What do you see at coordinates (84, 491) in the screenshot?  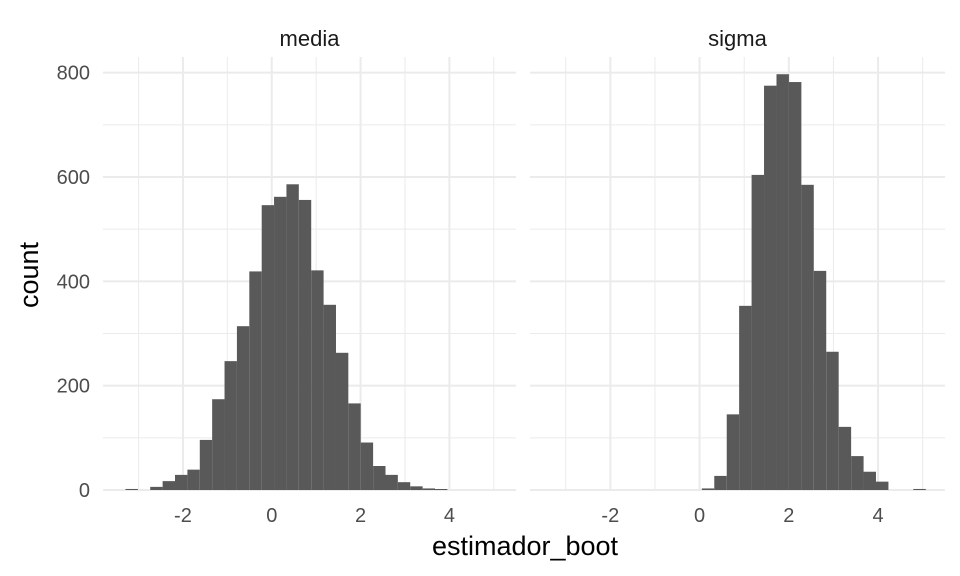 I see `y-tick-label: 0` at bounding box center [84, 491].